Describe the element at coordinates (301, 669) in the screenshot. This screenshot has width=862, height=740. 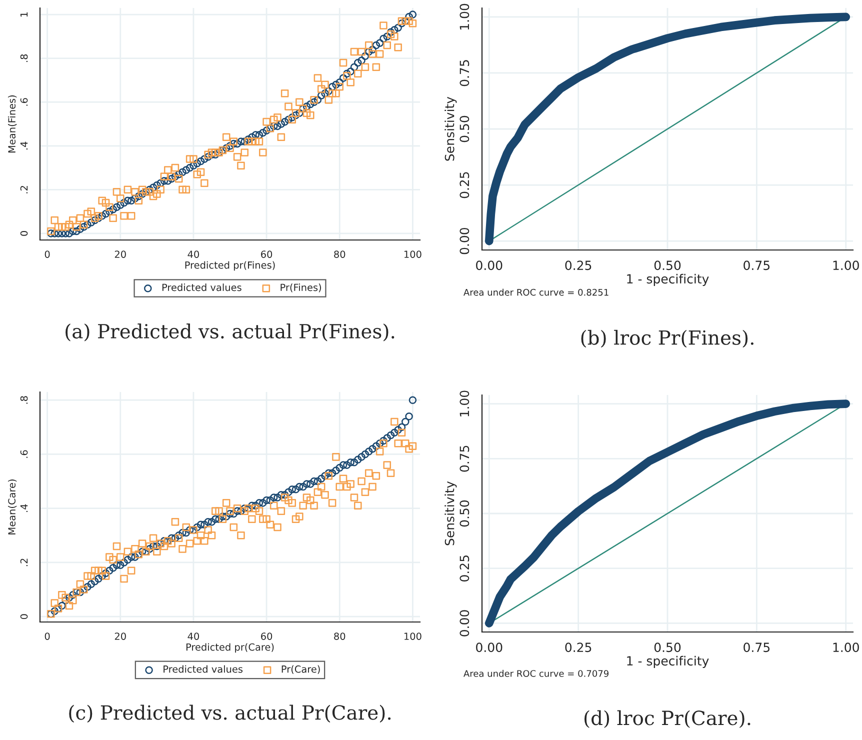
I see `legend-label: Pr(Care)` at that location.